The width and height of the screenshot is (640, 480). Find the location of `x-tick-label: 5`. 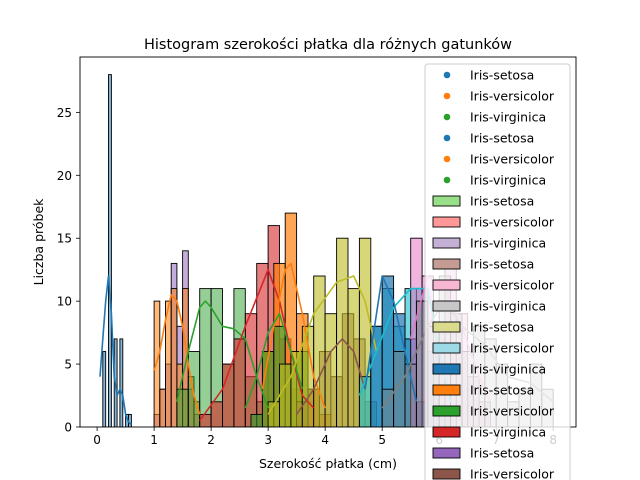

x-tick-label: 5 is located at coordinates (382, 440).